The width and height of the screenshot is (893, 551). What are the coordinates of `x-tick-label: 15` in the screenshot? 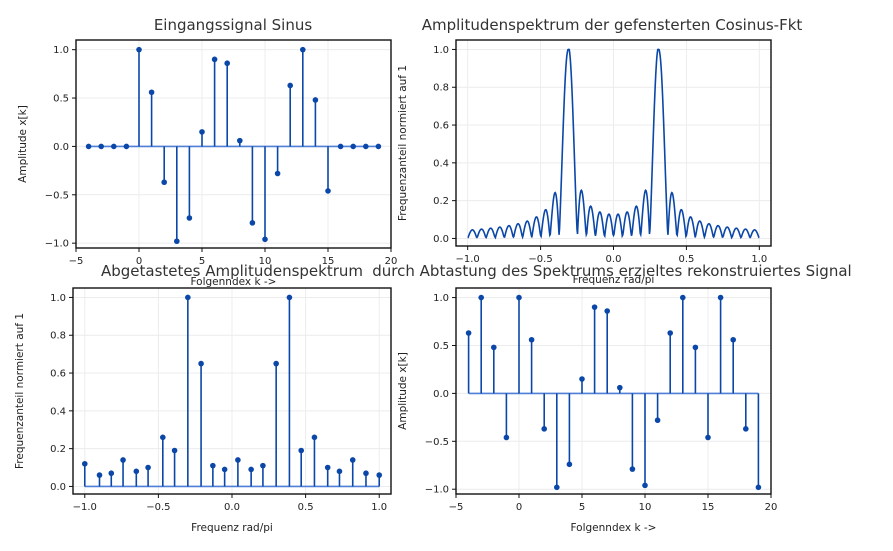 It's located at (708, 507).